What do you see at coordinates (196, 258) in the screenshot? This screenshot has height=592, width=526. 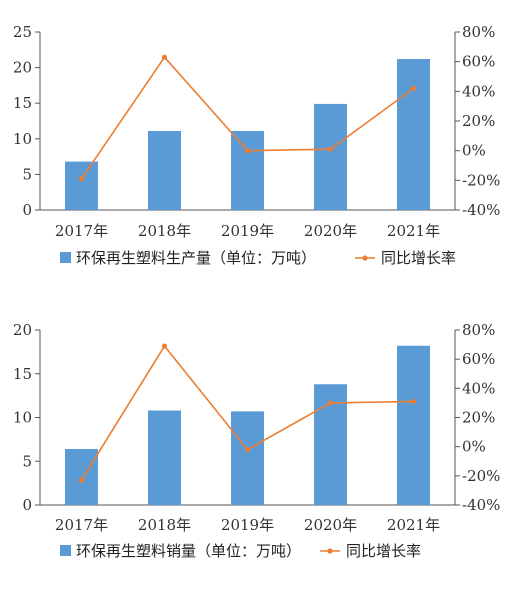 I see `legend-bar-label: 环保再生塑料生产量（单位：万吨）` at bounding box center [196, 258].